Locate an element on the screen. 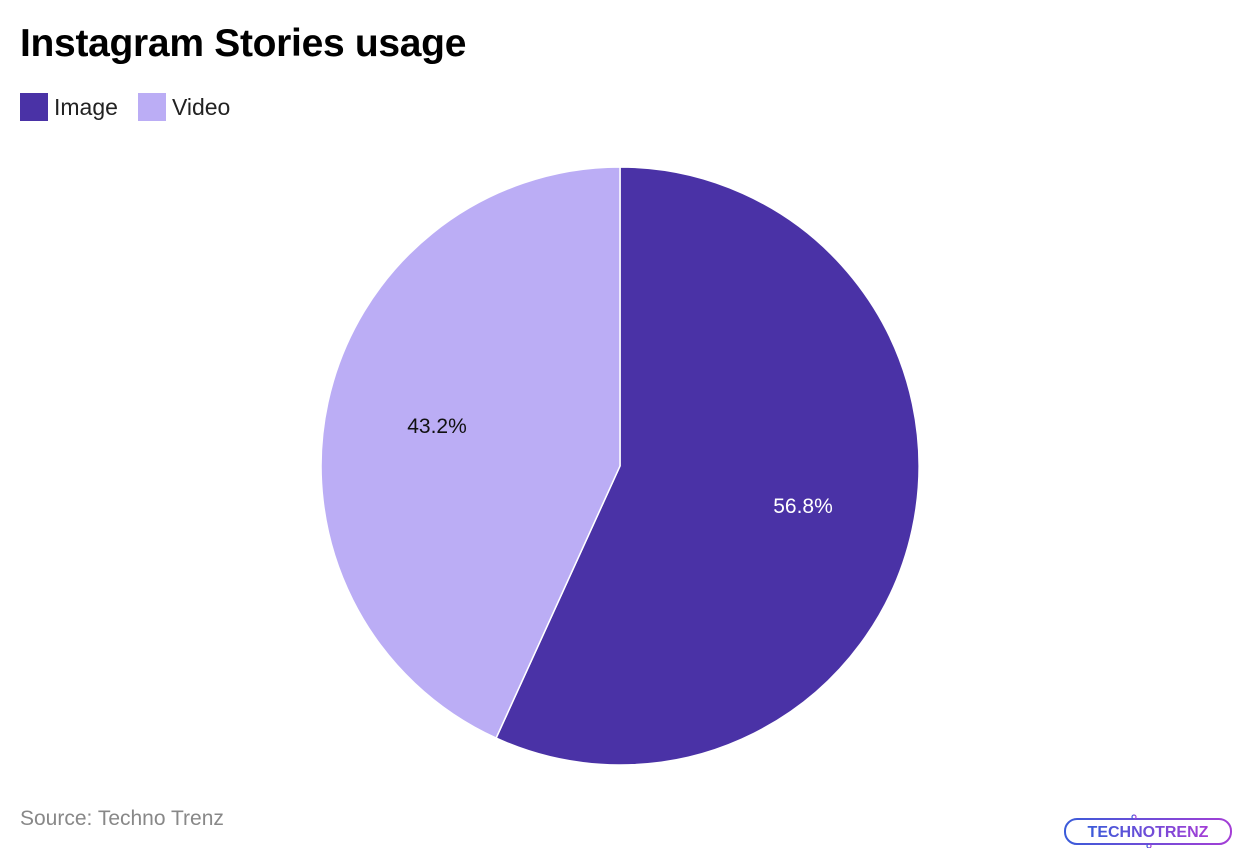  chart-title: Instagram Stories usage is located at coordinates (243, 43).